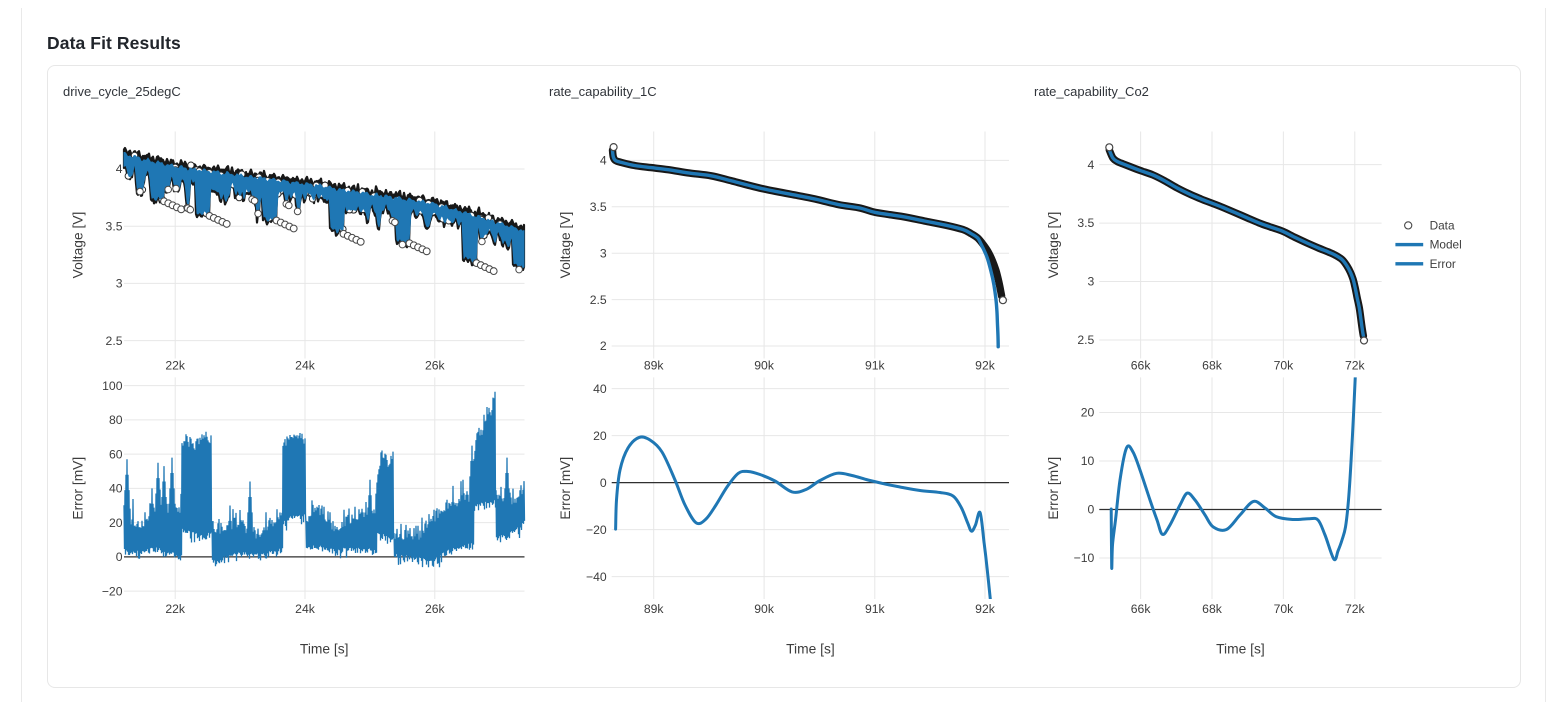 This screenshot has height=702, width=1566. What do you see at coordinates (596, 577) in the screenshot?
I see `svg-text: −40` at bounding box center [596, 577].